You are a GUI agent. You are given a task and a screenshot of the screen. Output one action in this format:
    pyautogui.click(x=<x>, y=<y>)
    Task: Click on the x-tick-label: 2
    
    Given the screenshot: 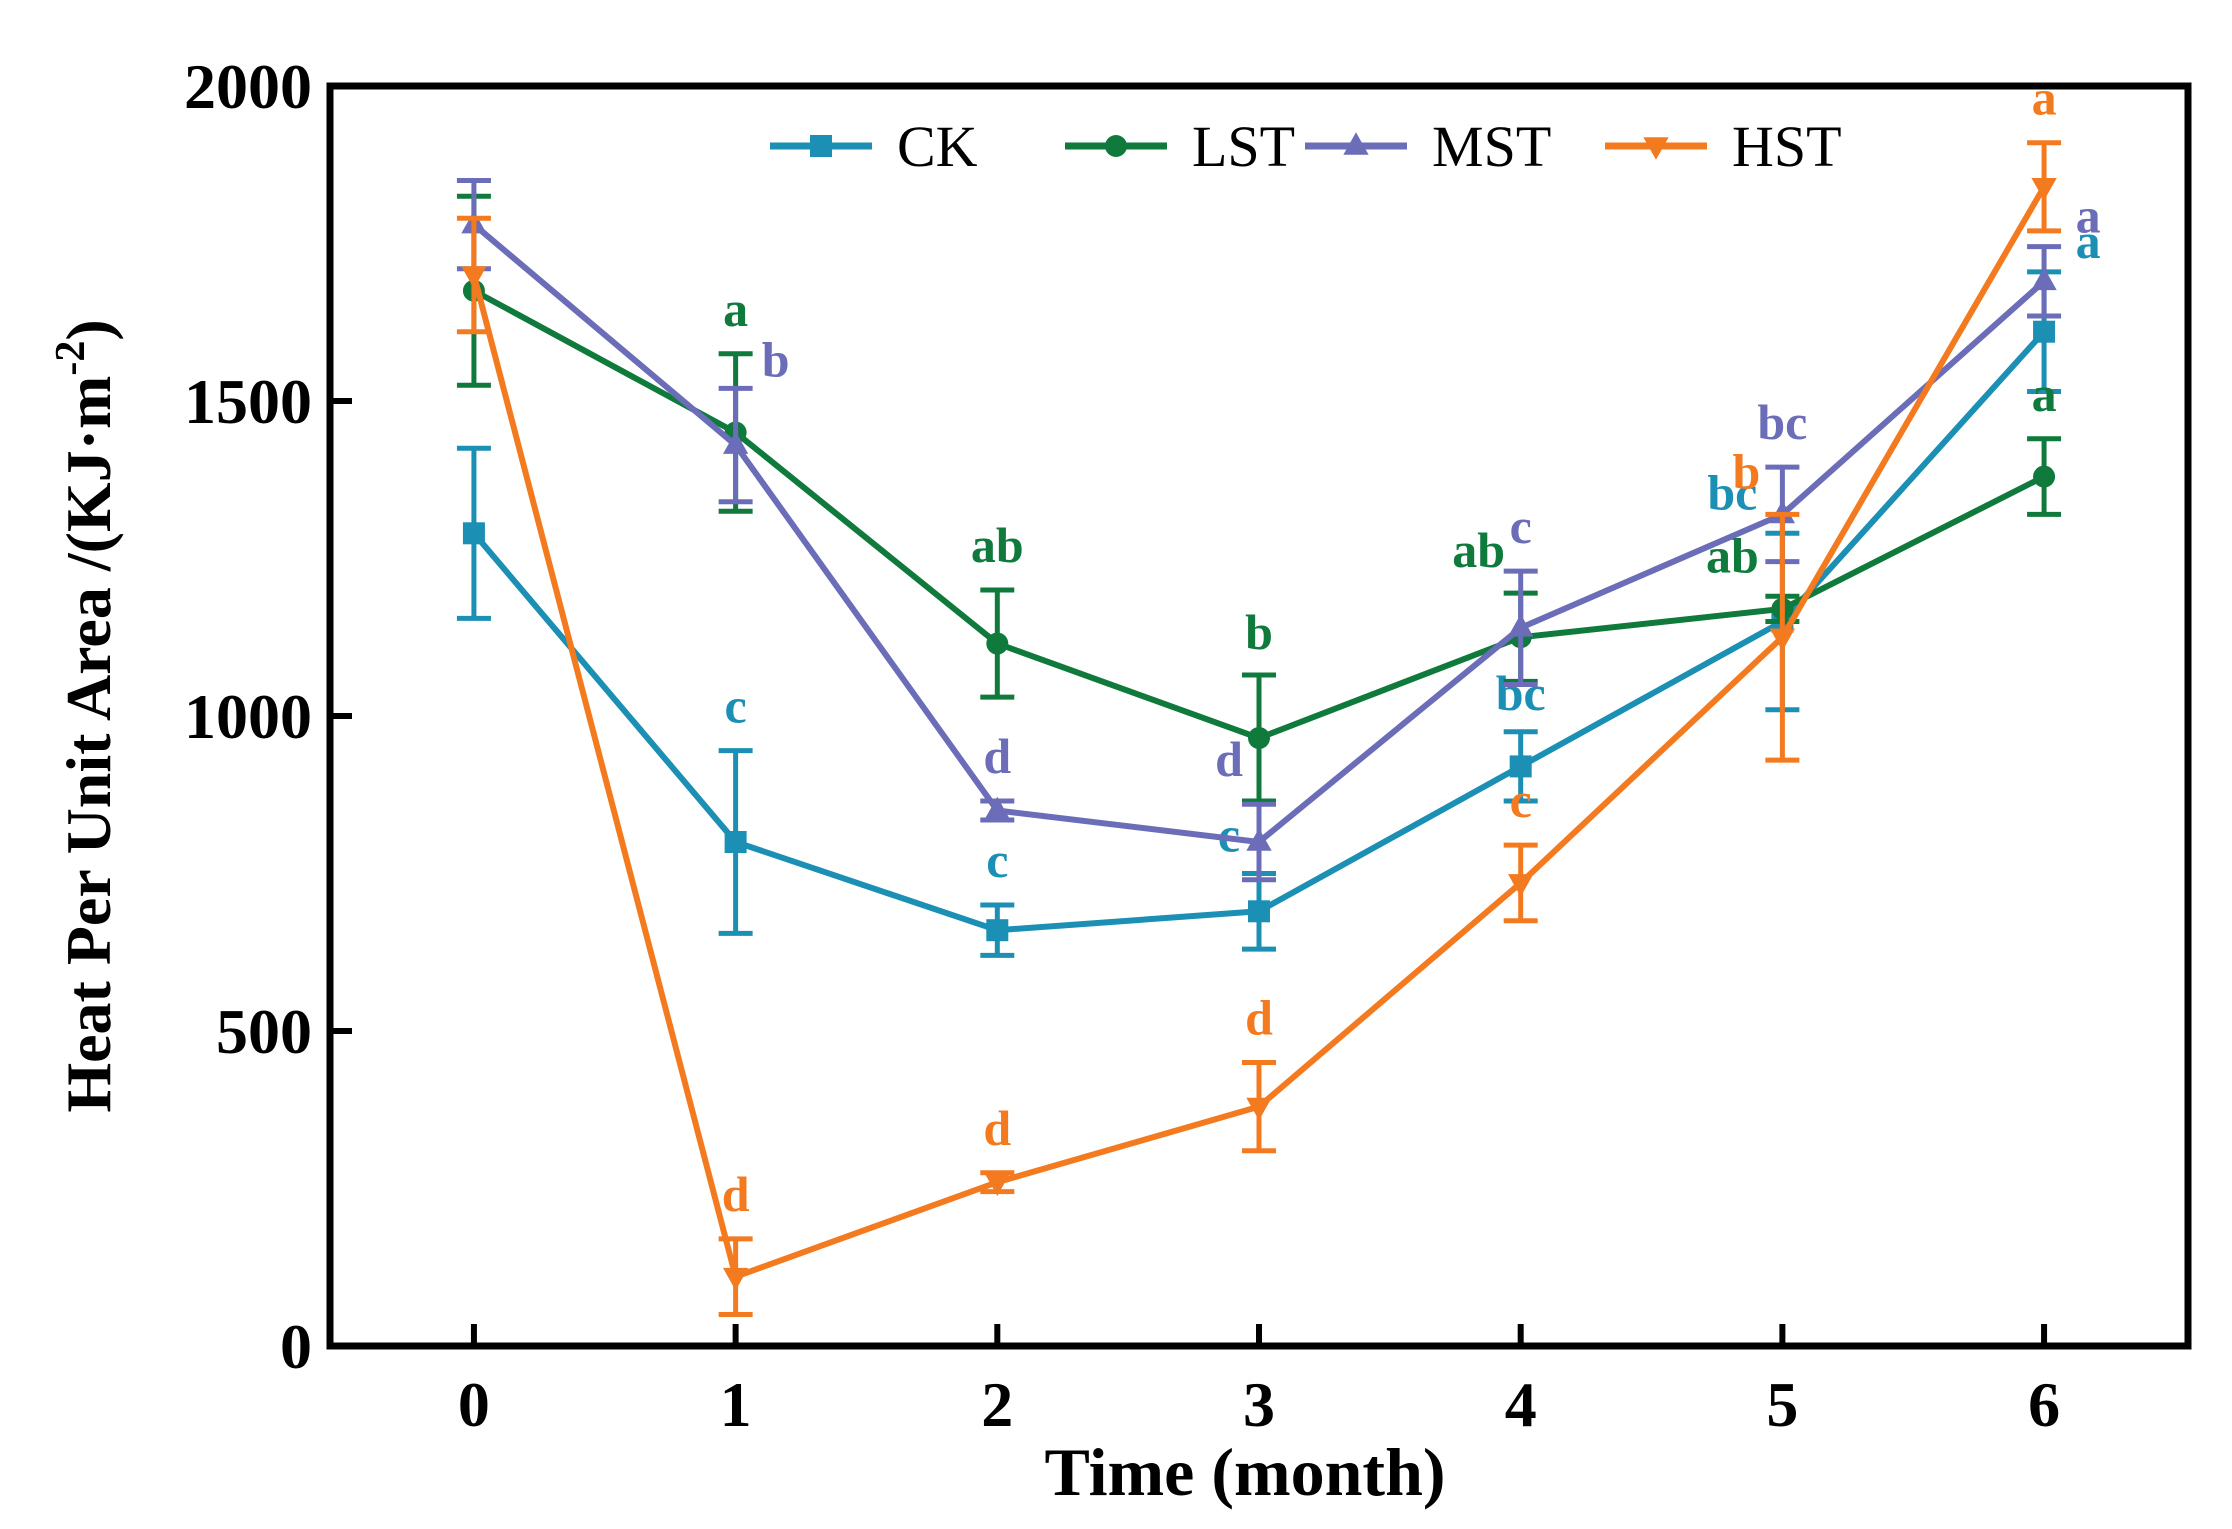 What is the action you would take?
    pyautogui.click(x=997, y=1404)
    